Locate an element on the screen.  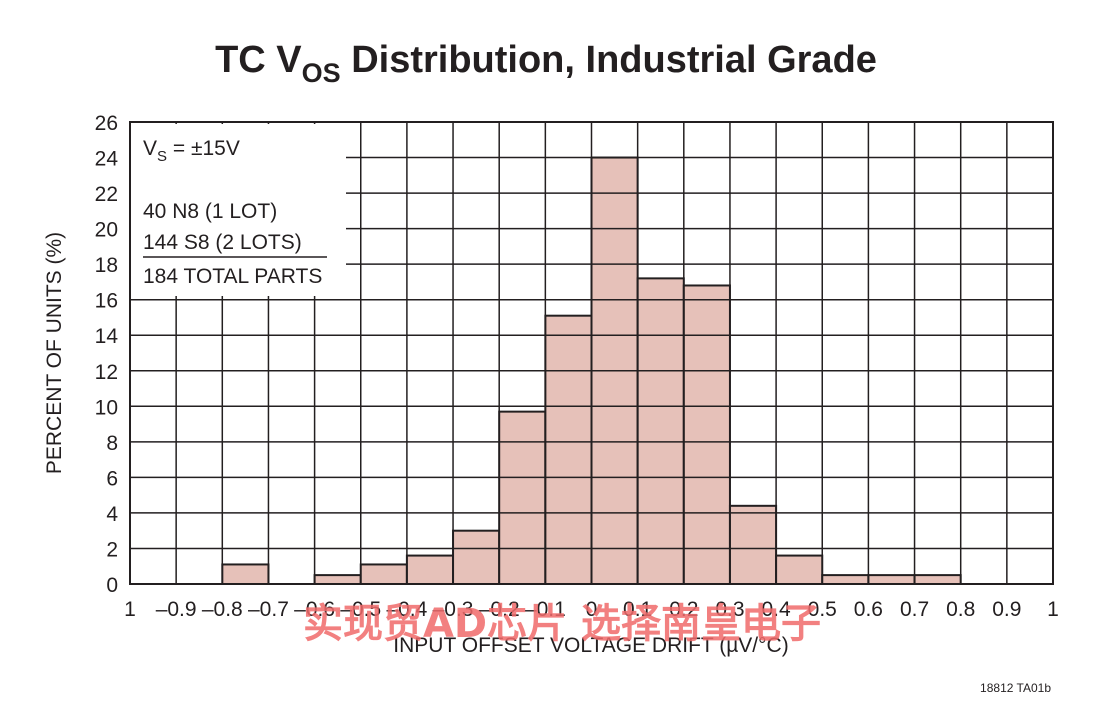
chart-title-rest: Distribution, Industrial Grade is located at coordinates (609, 60).